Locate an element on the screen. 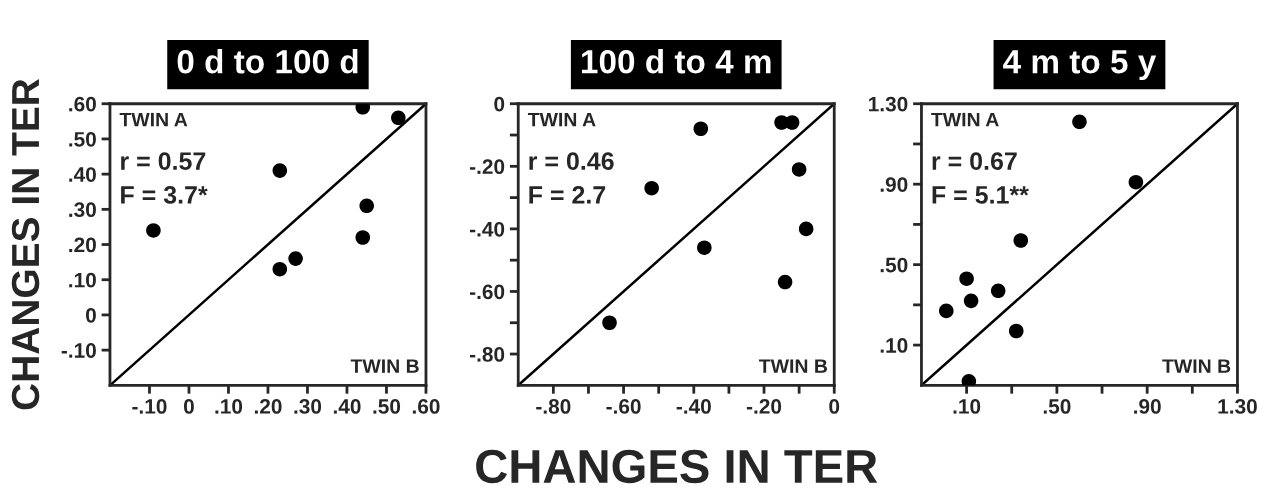 The height and width of the screenshot is (494, 1264). y-tick-label: .60 is located at coordinates (82, 104).